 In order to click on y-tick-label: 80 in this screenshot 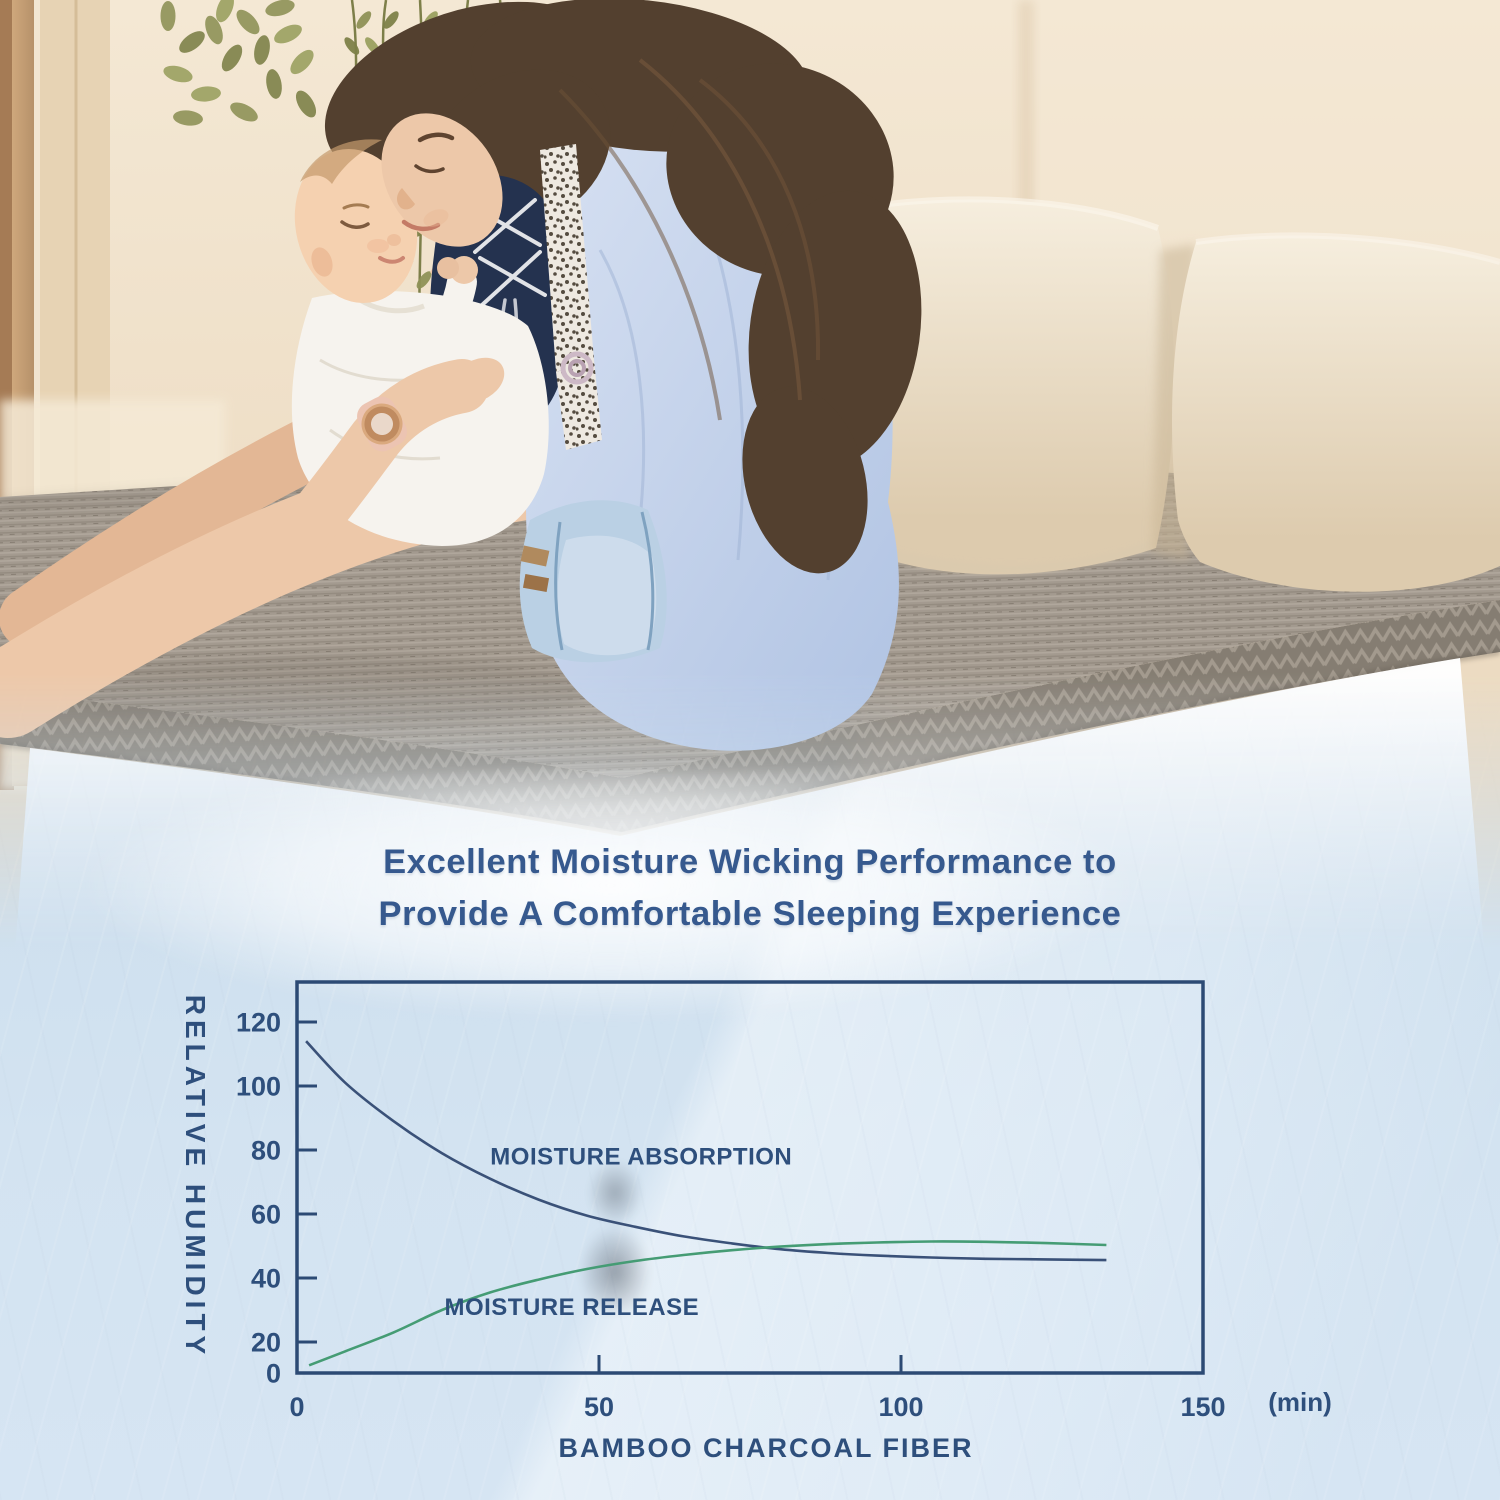, I will do `click(266, 1151)`.